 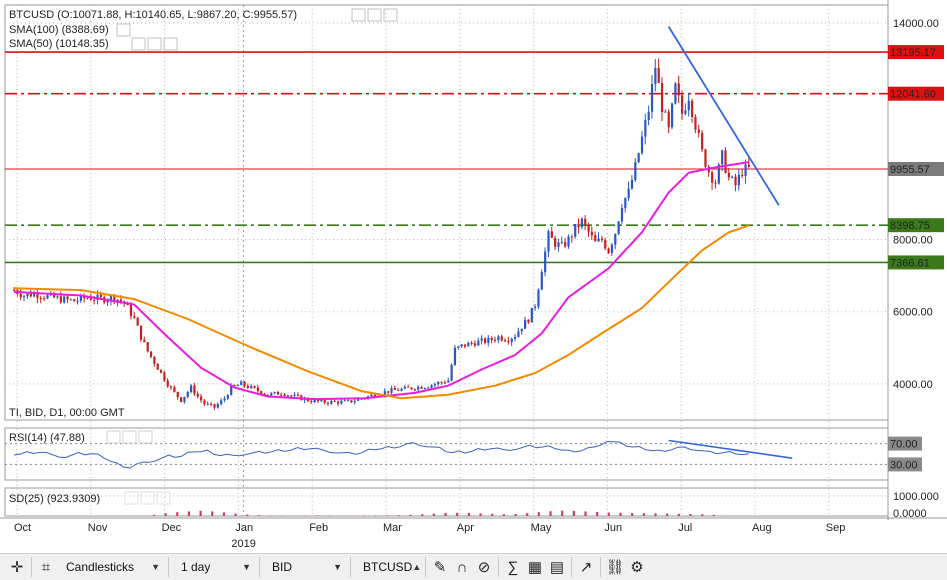 I want to click on crosshair-icon: ✛, so click(x=17, y=567).